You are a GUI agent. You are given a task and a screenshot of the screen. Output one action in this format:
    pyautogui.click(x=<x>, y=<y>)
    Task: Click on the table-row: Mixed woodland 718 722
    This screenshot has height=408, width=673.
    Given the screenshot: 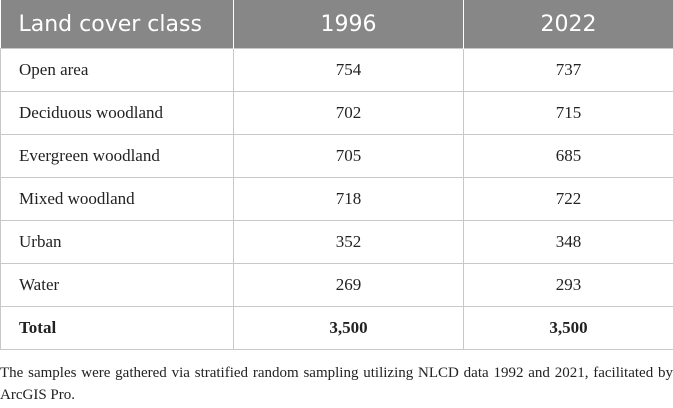 What is the action you would take?
    pyautogui.click(x=336, y=199)
    